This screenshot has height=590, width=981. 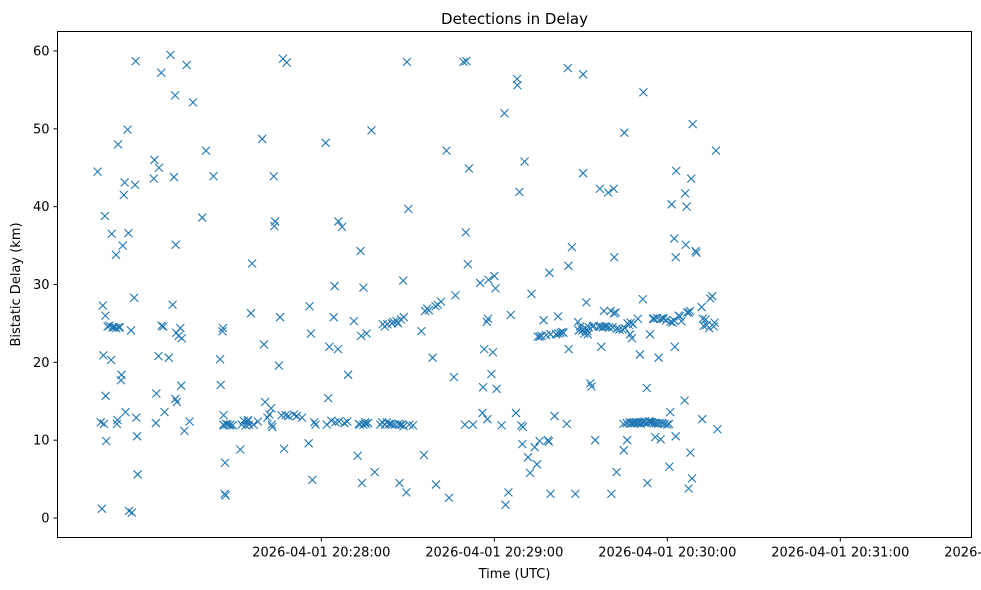 I want to click on chart-title: Detections in Delay, so click(x=514, y=19).